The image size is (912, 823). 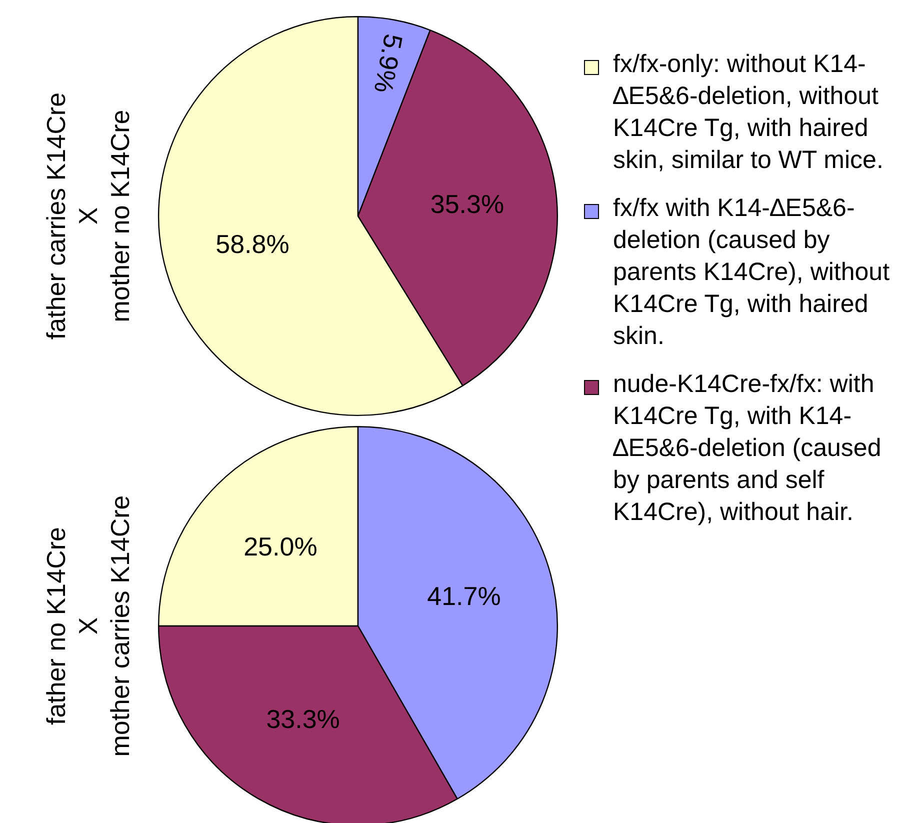 I want to click on data-label: 35.3%, so click(x=467, y=204).